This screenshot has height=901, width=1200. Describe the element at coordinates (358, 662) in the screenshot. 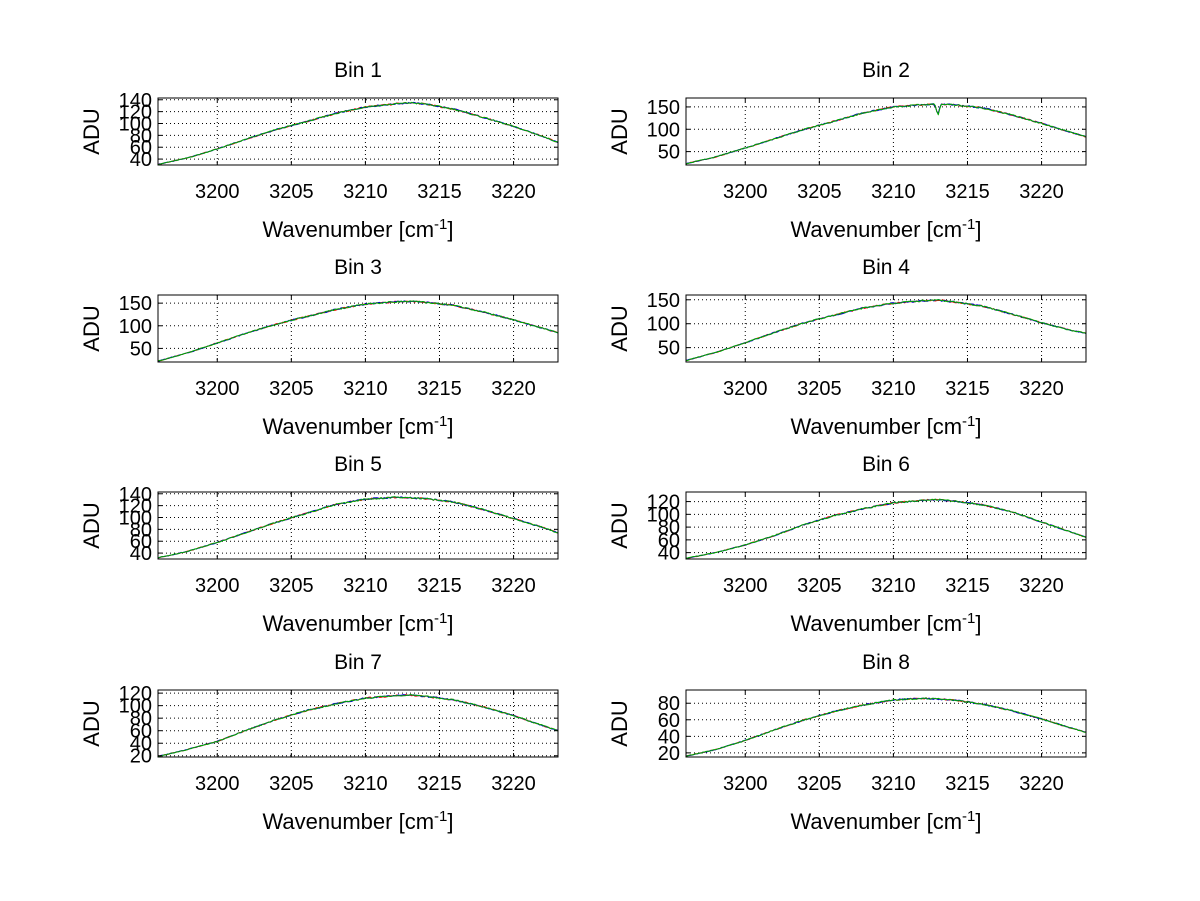

I see `panel-title: Bin 7` at that location.